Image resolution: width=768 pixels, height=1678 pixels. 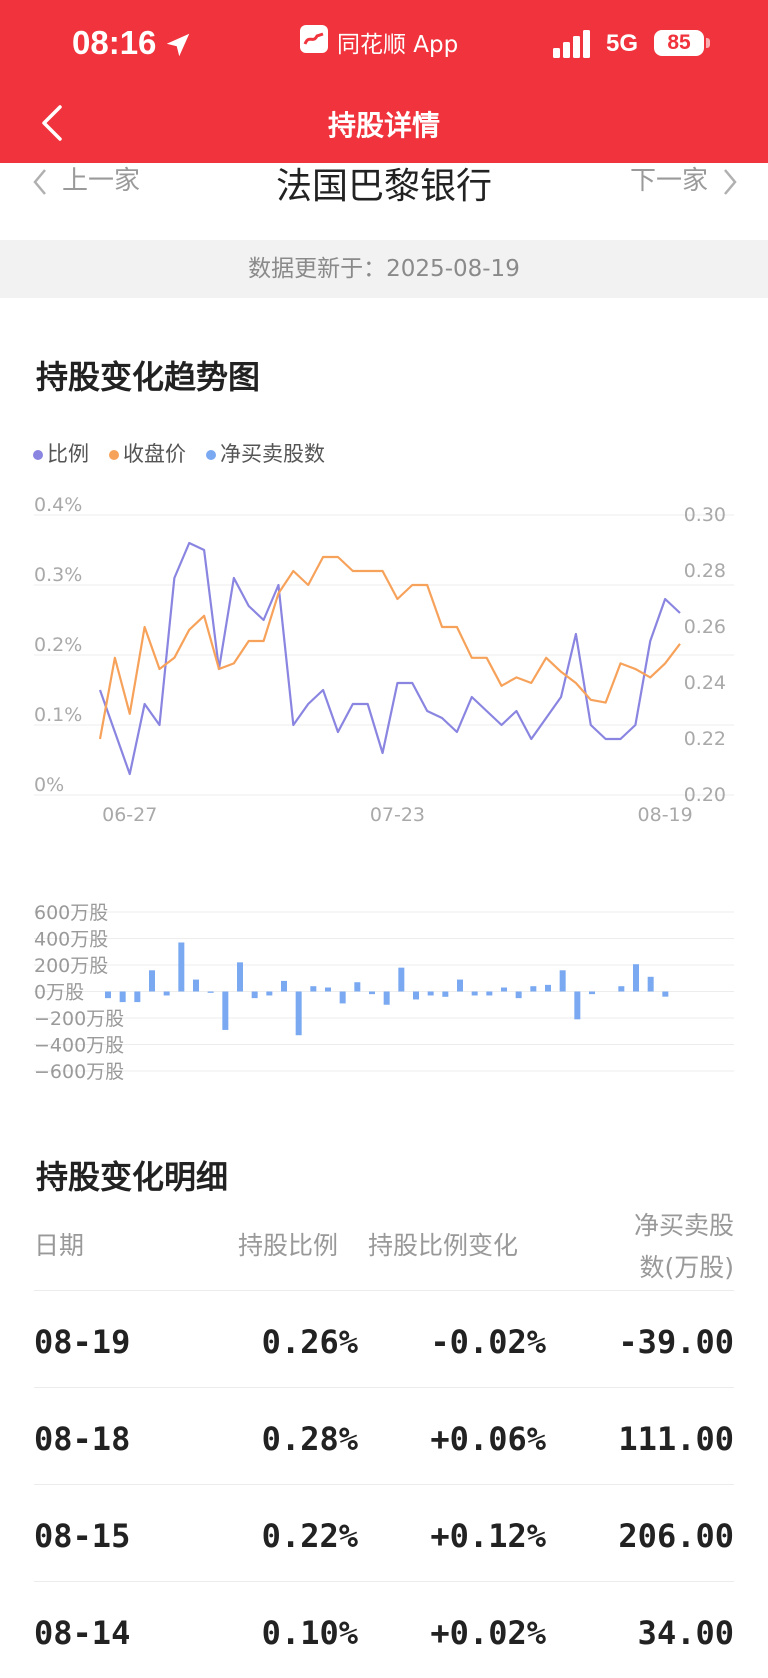 I want to click on detail-section-title: 持股变化明细, so click(x=132, y=1177).